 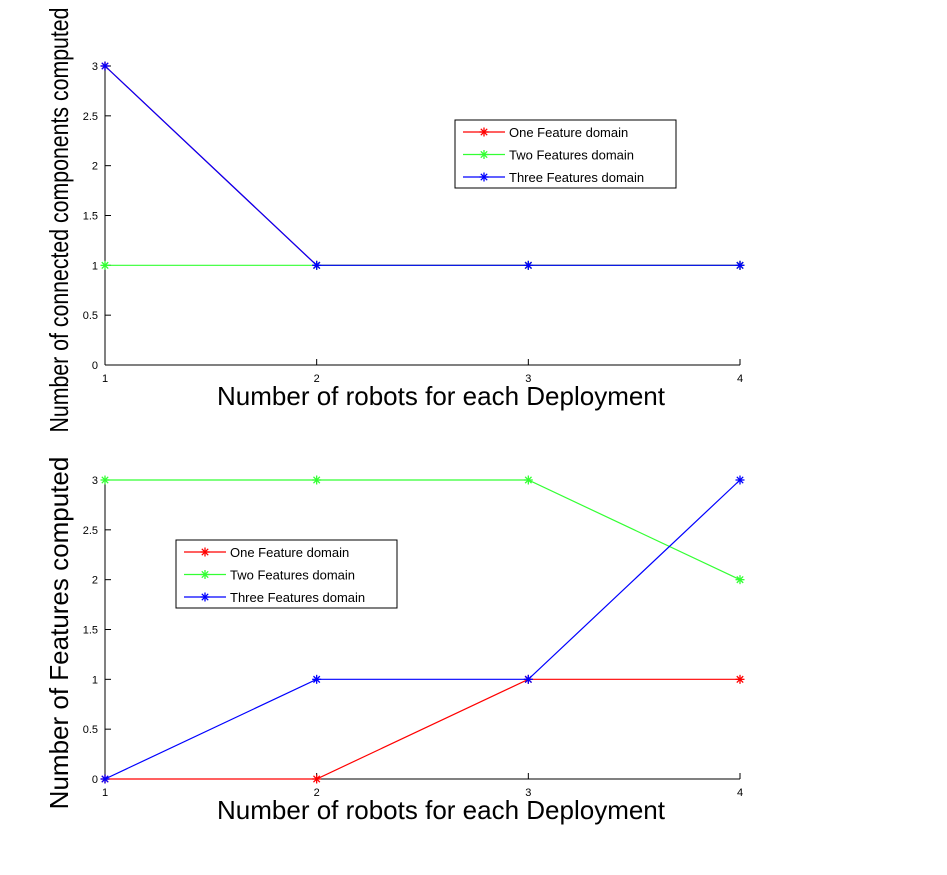 I want to click on series-one-feature-domain, so click(x=422, y=729).